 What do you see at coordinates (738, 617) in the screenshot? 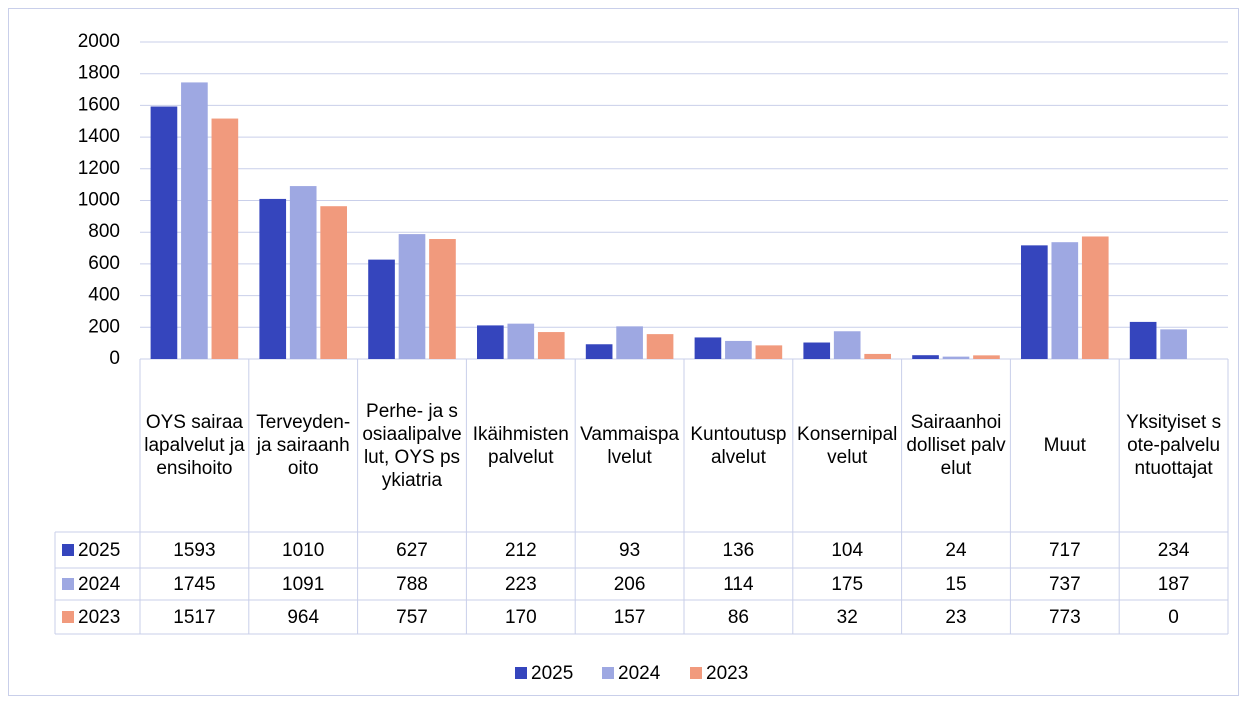
I see `table-value: 86` at bounding box center [738, 617].